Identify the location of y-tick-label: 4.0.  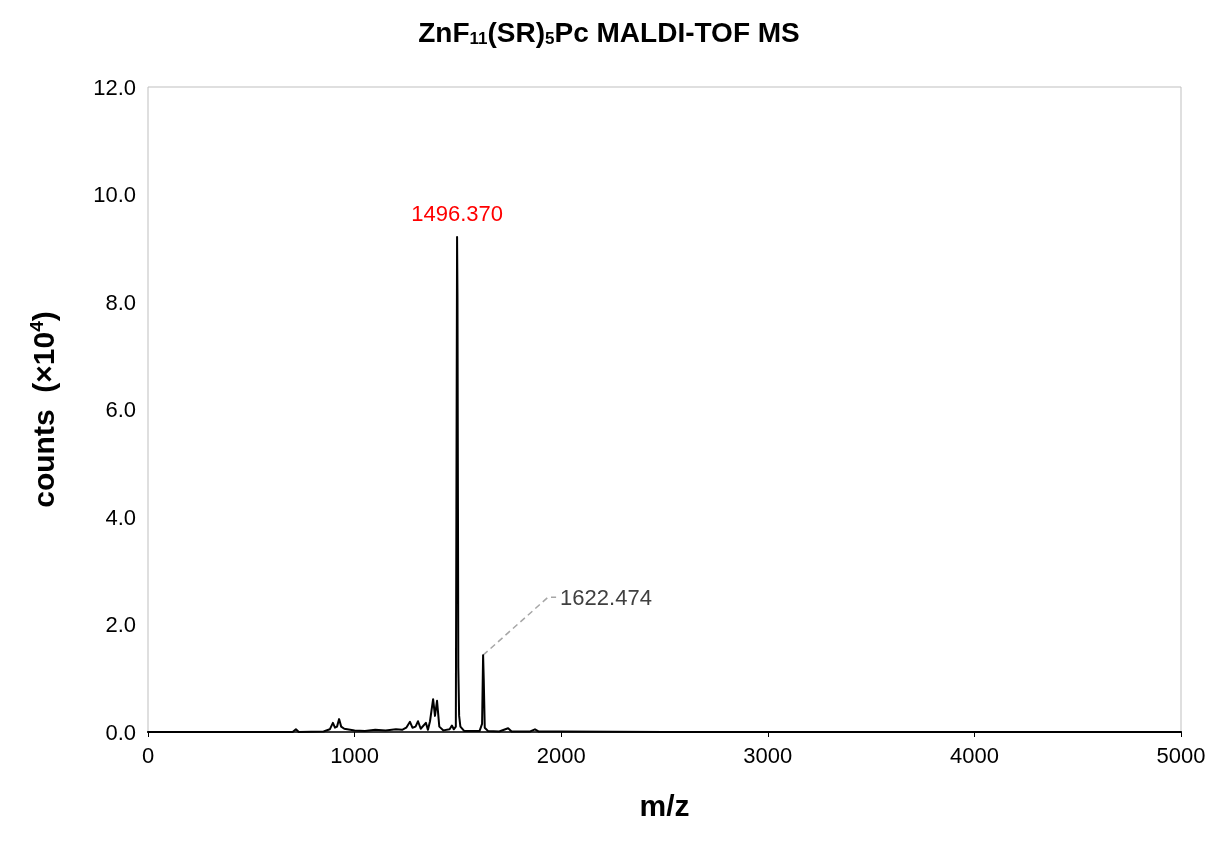
(120, 517).